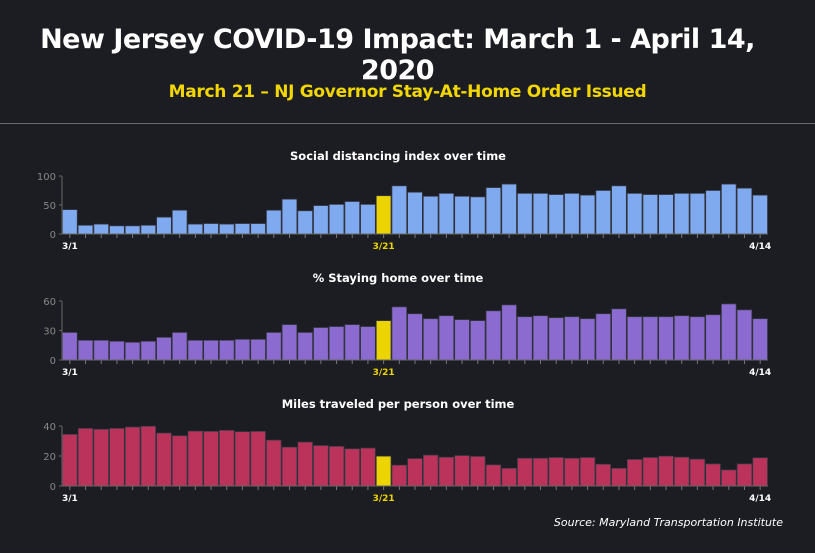 This screenshot has width=815, height=553. Describe the element at coordinates (398, 404) in the screenshot. I see `chart-title: Miles traveled per person over time` at that location.